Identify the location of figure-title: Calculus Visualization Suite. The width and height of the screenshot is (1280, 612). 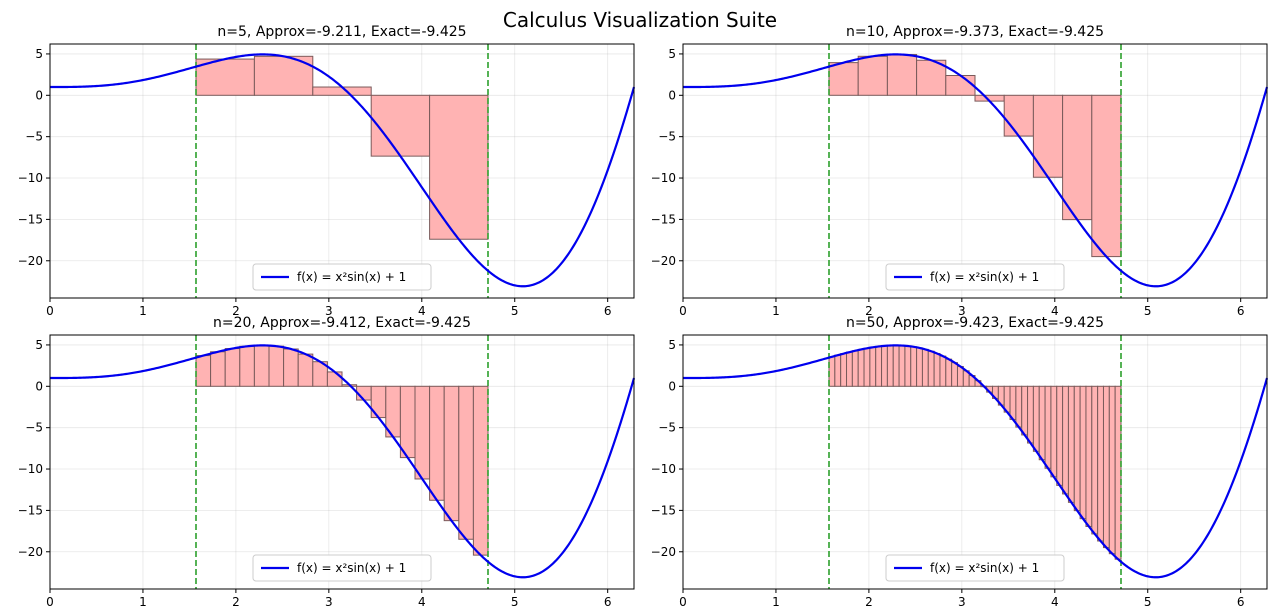
(640, 20).